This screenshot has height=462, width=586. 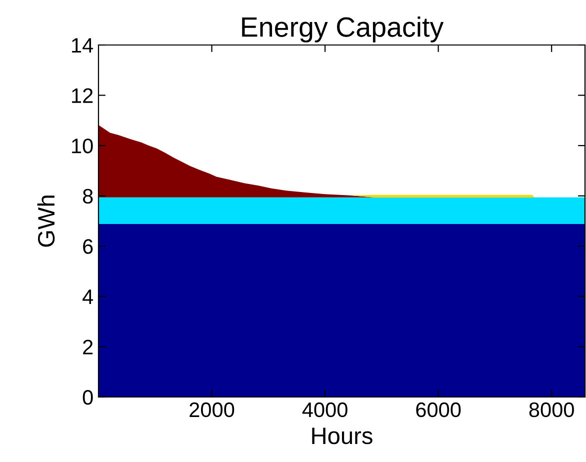 What do you see at coordinates (88, 246) in the screenshot?
I see `y-tick-label: 6` at bounding box center [88, 246].